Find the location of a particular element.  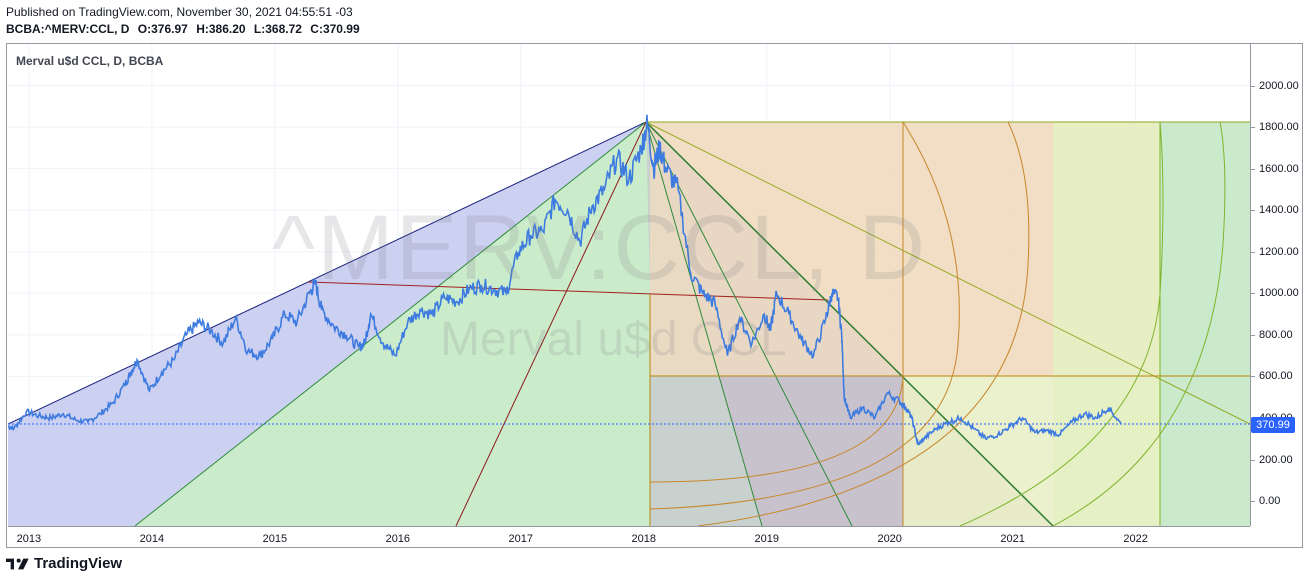

symbol-label: BCBA:^MERV:CCL, D is located at coordinates (68, 29).